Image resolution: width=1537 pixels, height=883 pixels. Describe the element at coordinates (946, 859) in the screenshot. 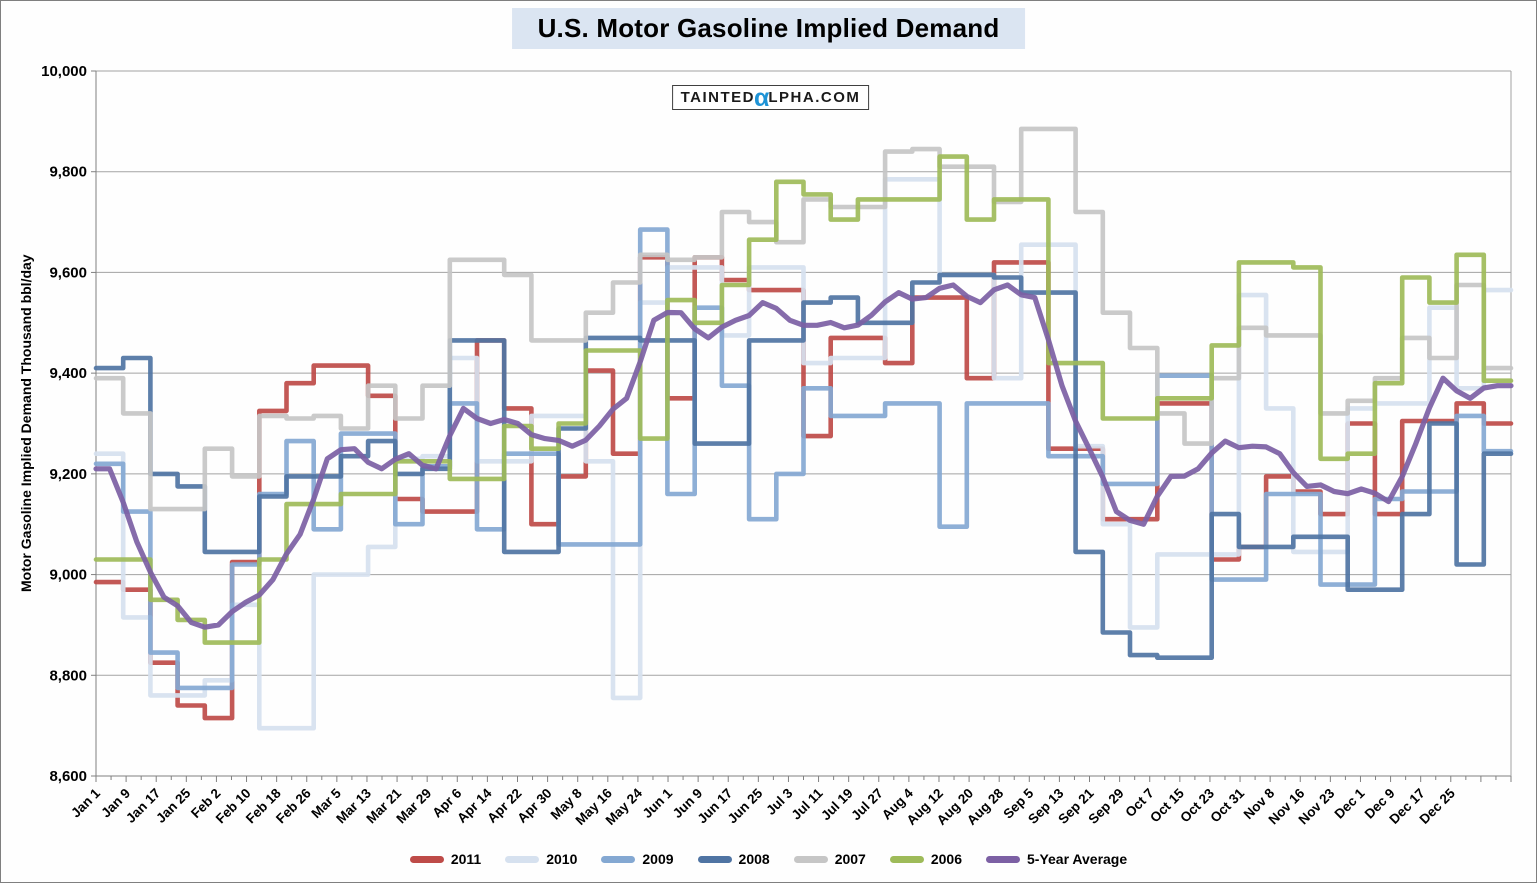

I see `legend-label: 2006` at that location.